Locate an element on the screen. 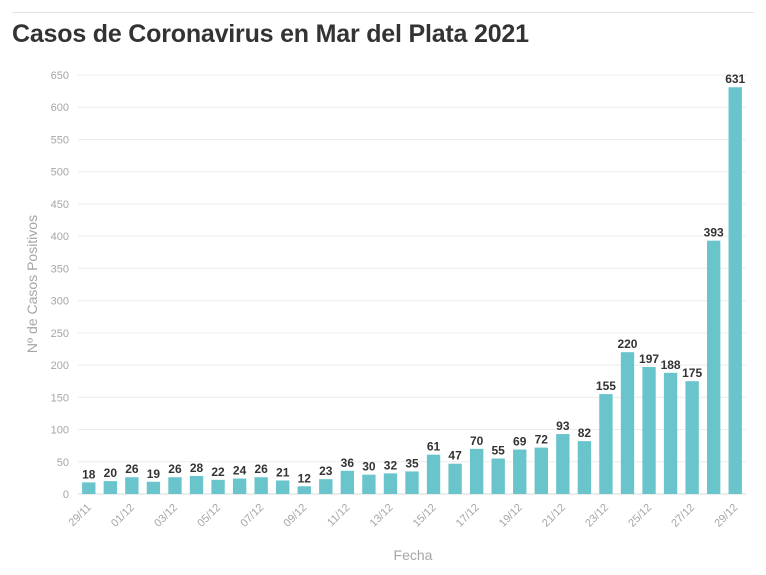 This screenshot has height=575, width=766. x-tick-label: 11/12 is located at coordinates (338, 515).